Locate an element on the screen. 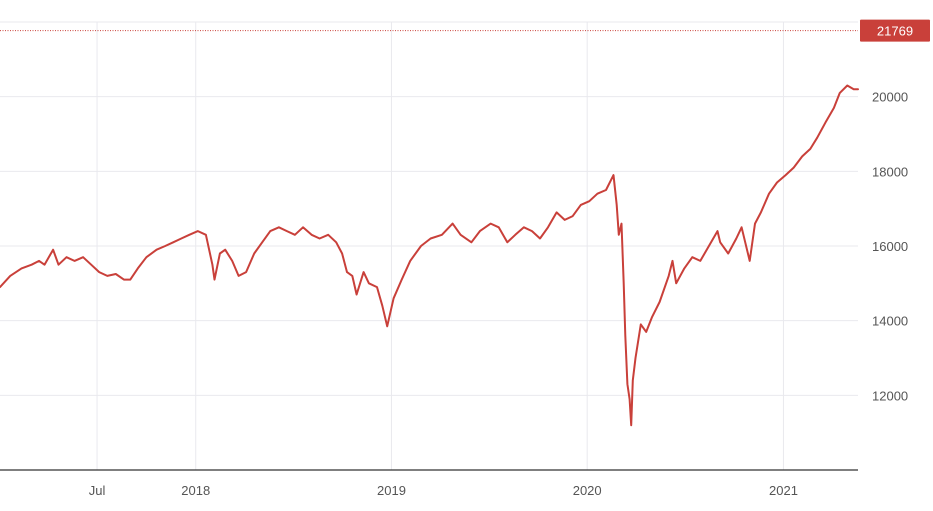  last-value-badge: 21769 is located at coordinates (895, 30).